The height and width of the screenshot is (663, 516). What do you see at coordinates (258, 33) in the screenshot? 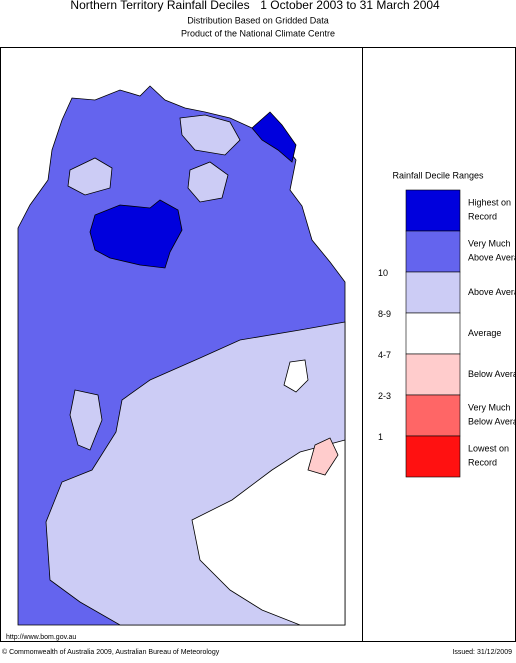
I see `subtitle: Product of the National Climate Centre` at bounding box center [258, 33].